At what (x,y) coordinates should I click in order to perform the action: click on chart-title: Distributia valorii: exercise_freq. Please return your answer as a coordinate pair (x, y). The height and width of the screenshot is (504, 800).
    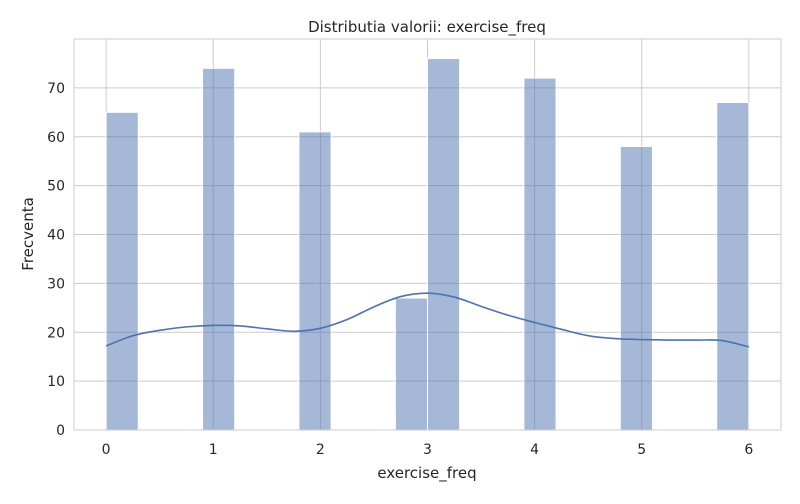
    Looking at the image, I should click on (427, 27).